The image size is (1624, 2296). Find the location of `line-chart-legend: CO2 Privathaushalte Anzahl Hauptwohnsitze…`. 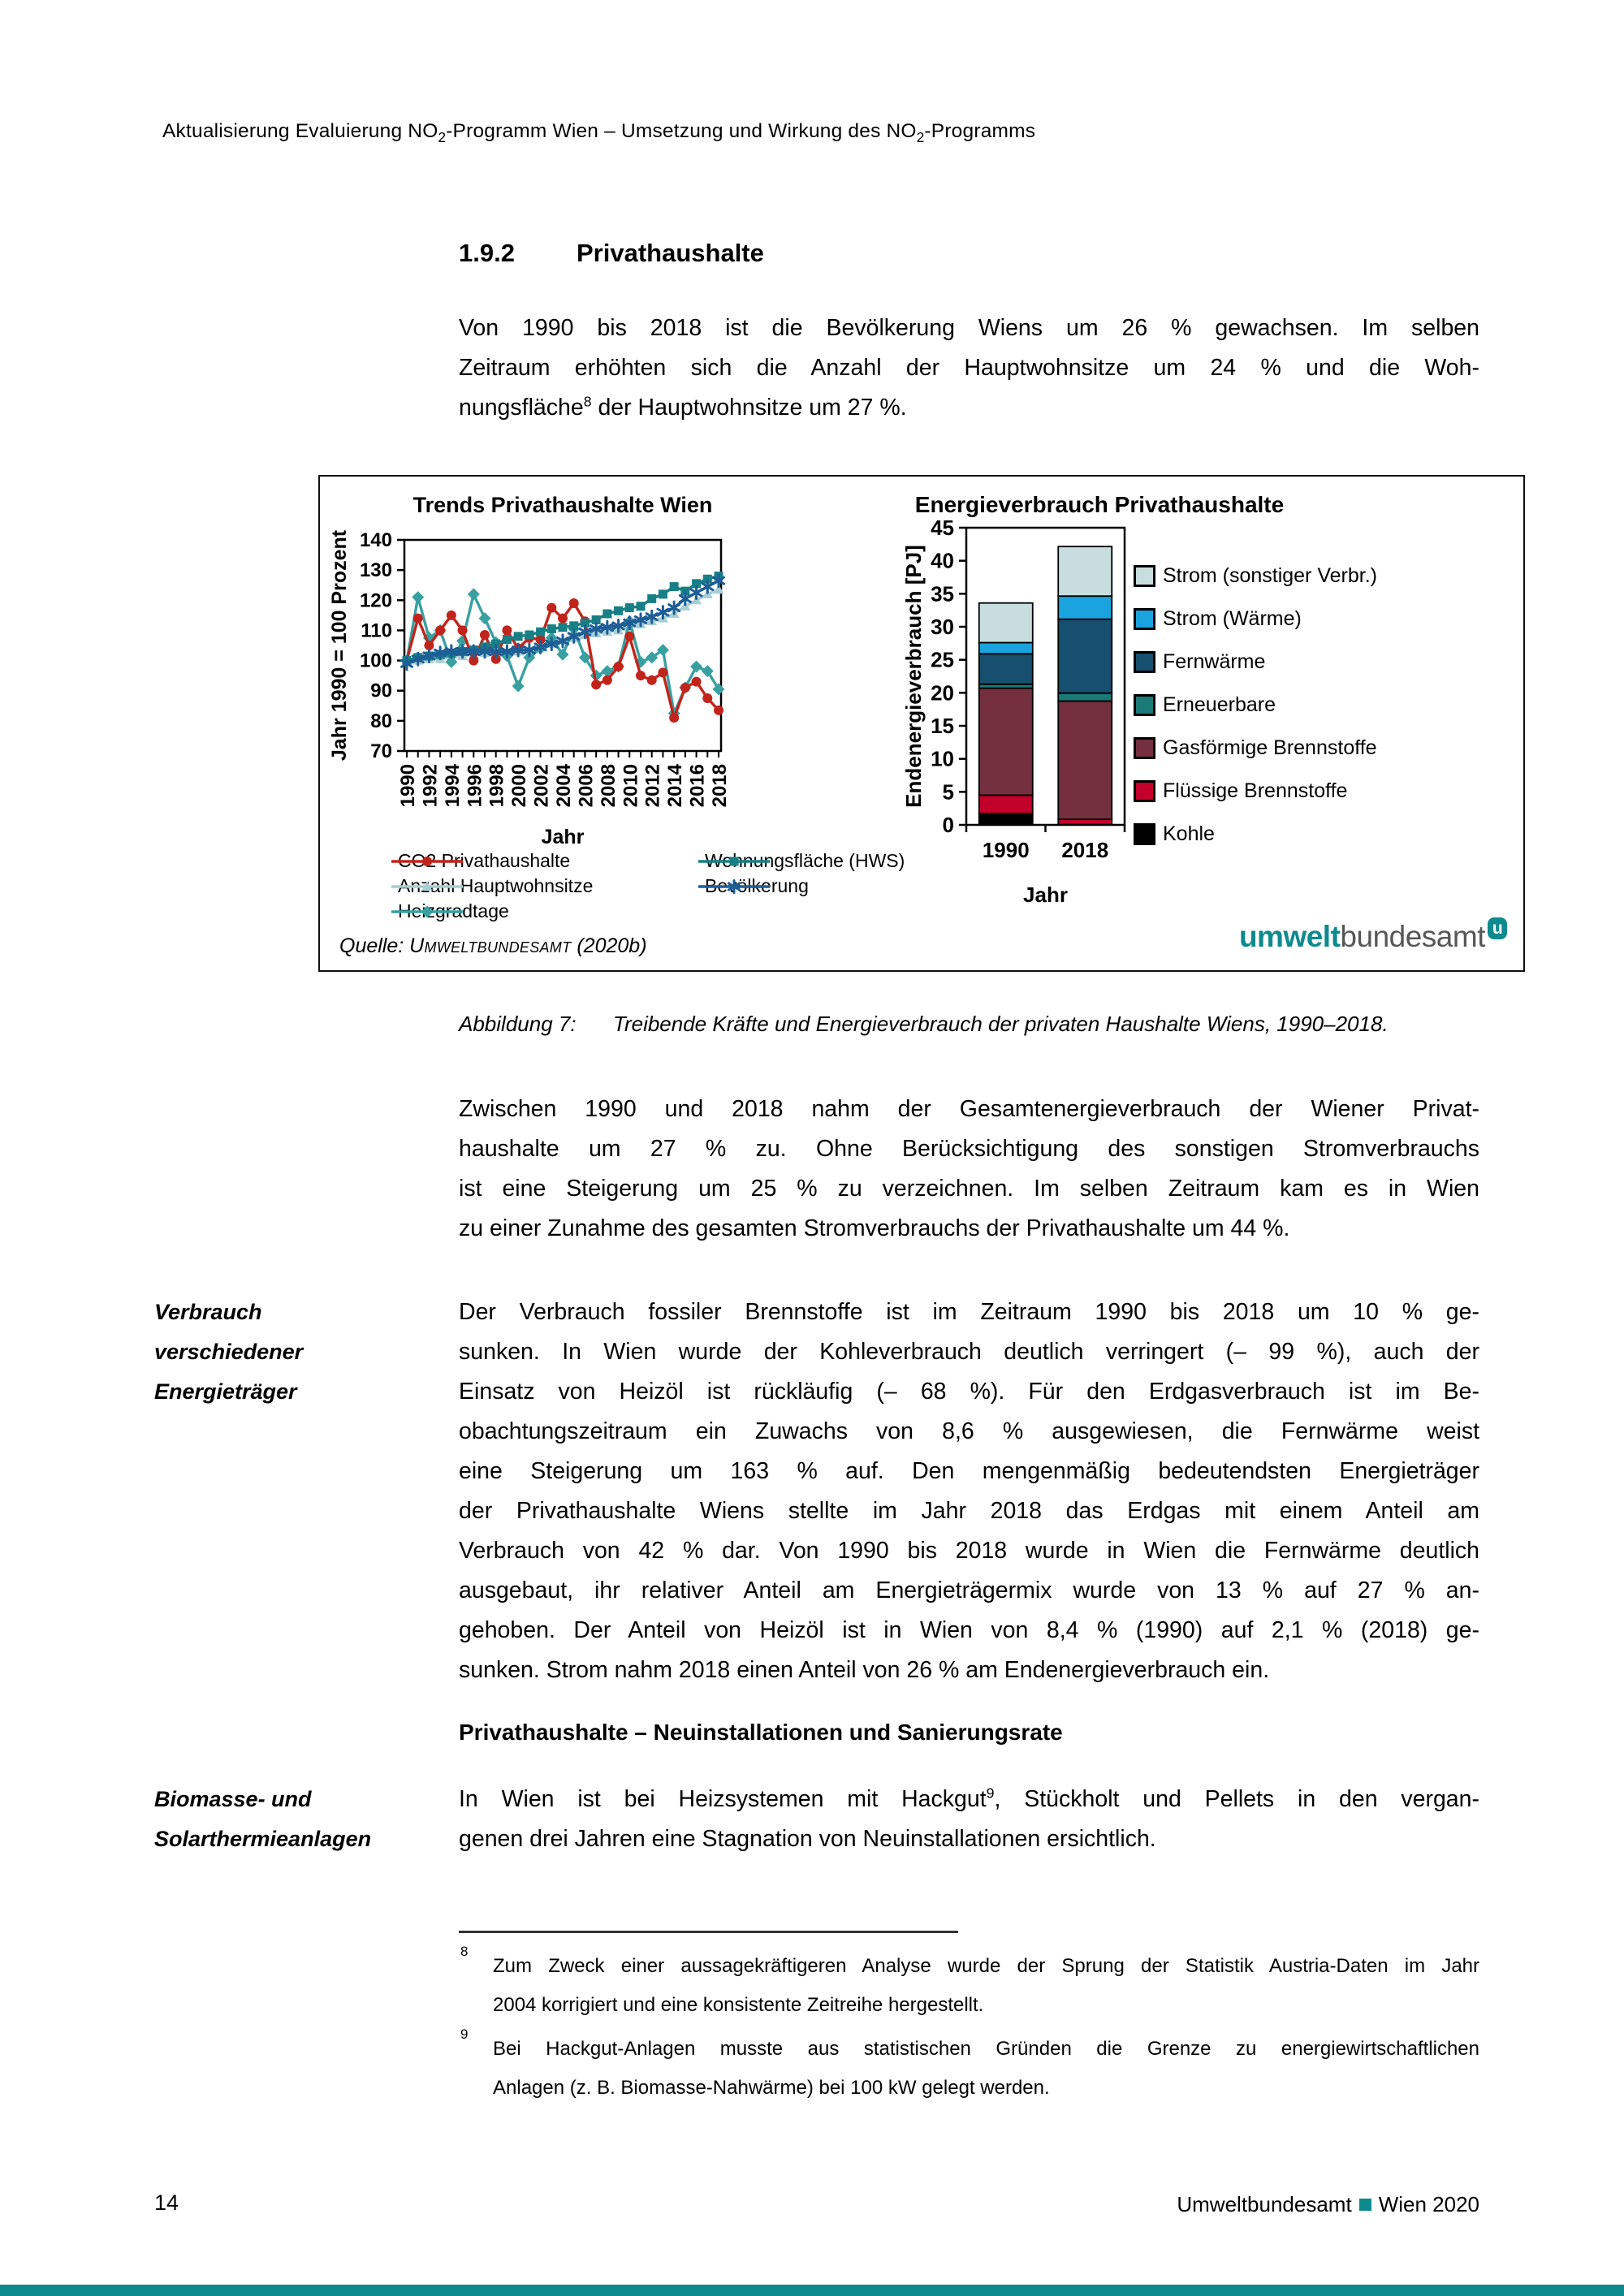

line-chart-legend: CO2 Privathaushalte Anzahl Hauptwohnsitze… is located at coordinates (677, 886).